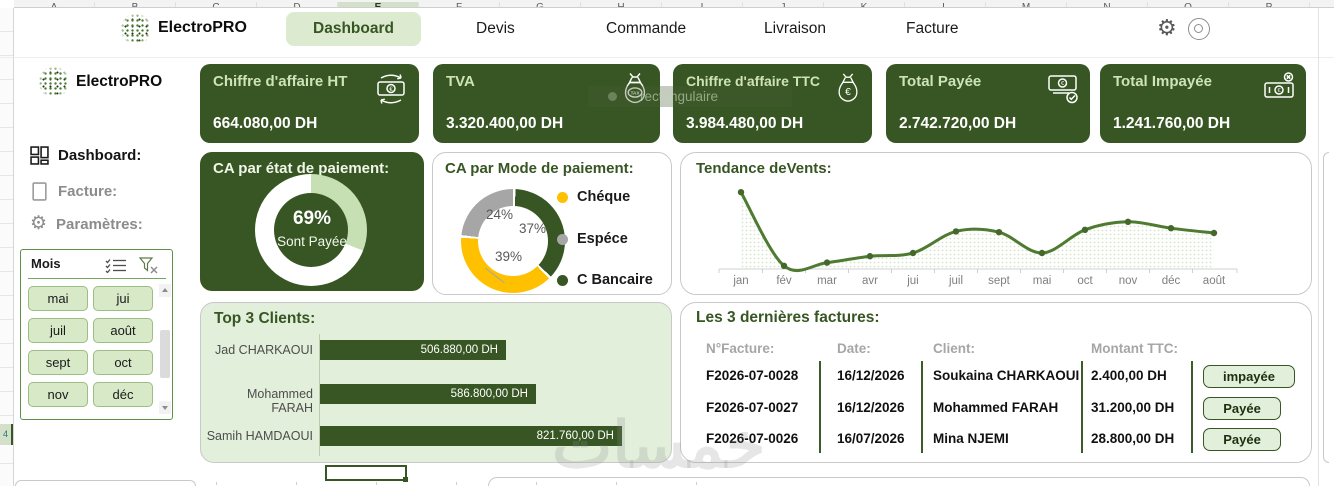 This screenshot has height=486, width=1334. What do you see at coordinates (870, 256) in the screenshot?
I see `data-point-avr` at bounding box center [870, 256].